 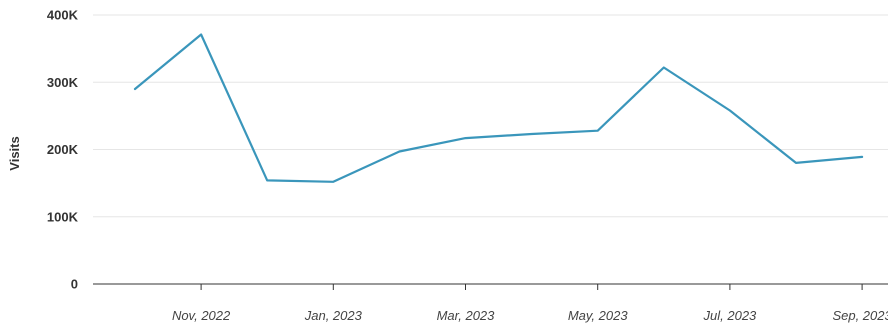 I want to click on x-tick-label: Sep, 2023, so click(x=860, y=315).